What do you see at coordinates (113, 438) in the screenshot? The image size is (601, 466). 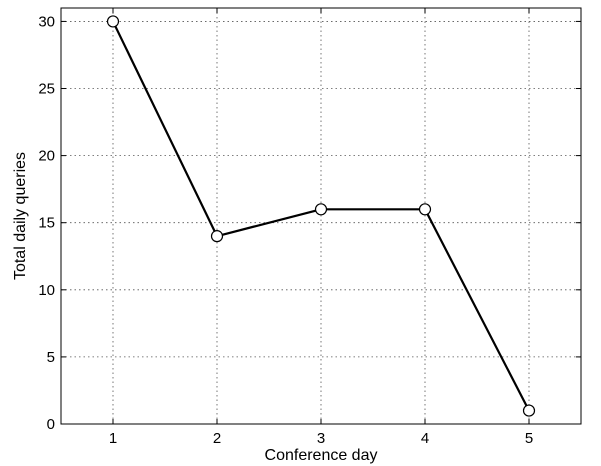 I see `x-tick-label: 1` at bounding box center [113, 438].